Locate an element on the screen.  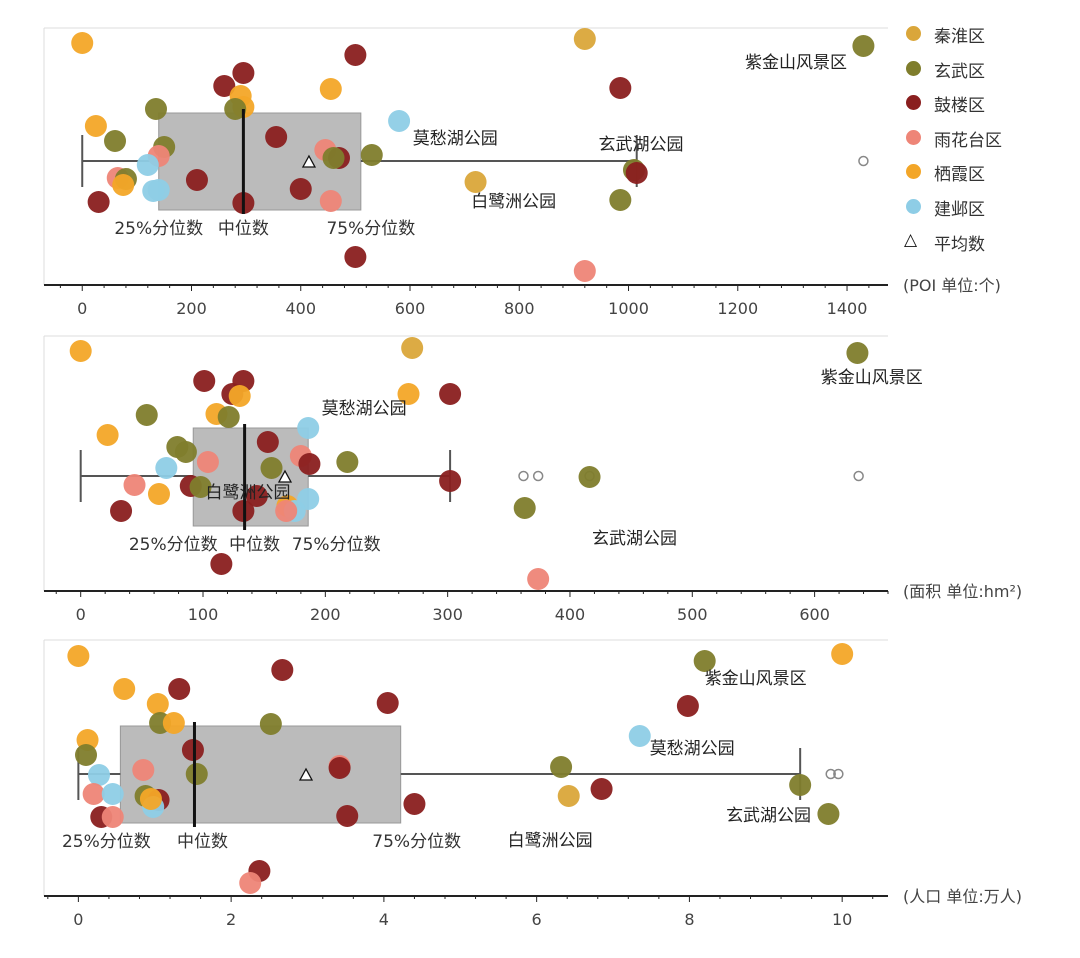
x-tick-label: 1400 is located at coordinates (847, 308).